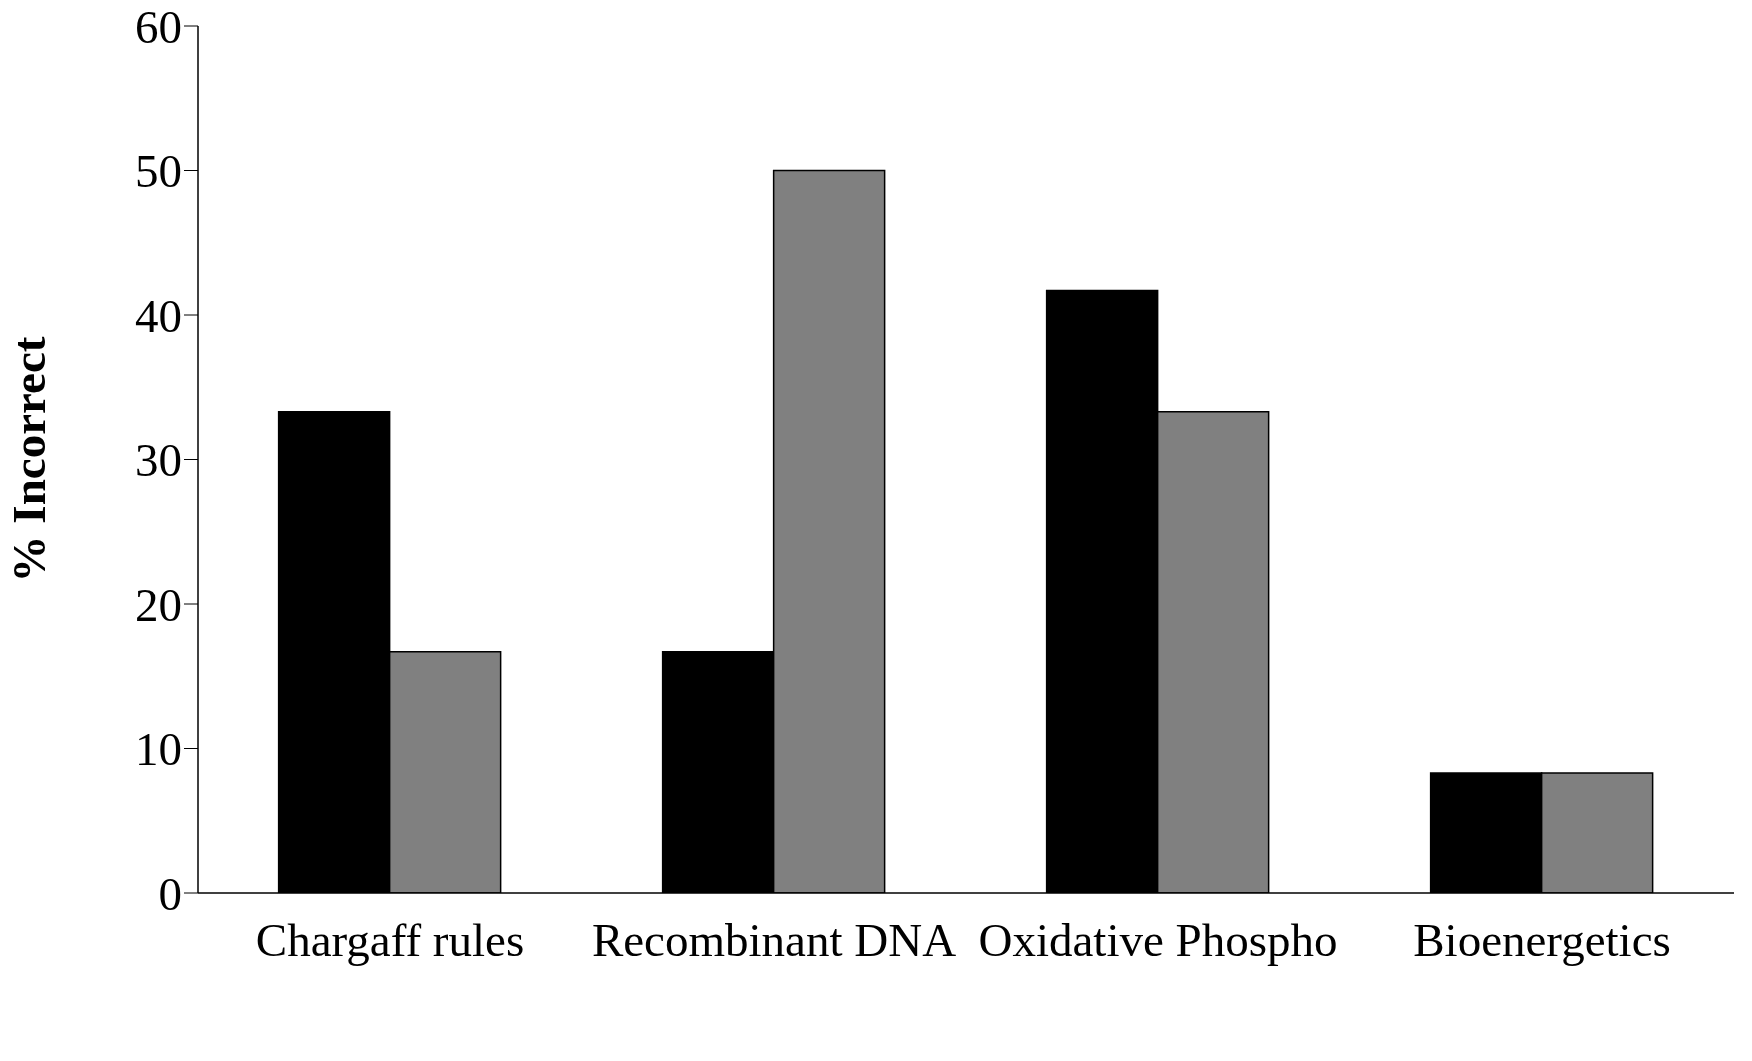 The image size is (1752, 1061). Describe the element at coordinates (158, 315) in the screenshot. I see `y-tick-label: 40` at that location.